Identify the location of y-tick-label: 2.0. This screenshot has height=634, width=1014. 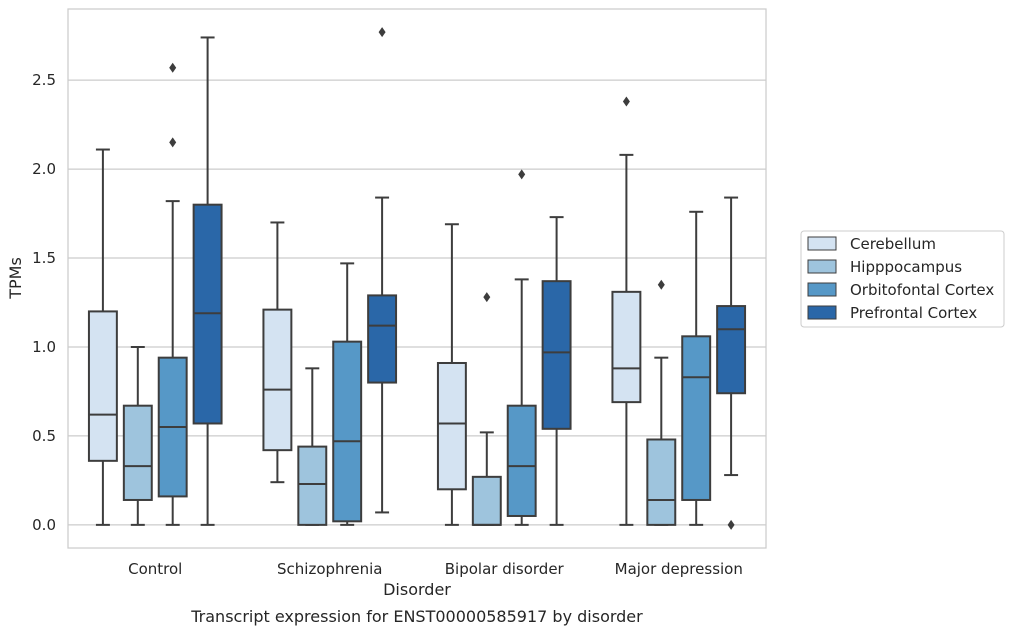
(44, 169).